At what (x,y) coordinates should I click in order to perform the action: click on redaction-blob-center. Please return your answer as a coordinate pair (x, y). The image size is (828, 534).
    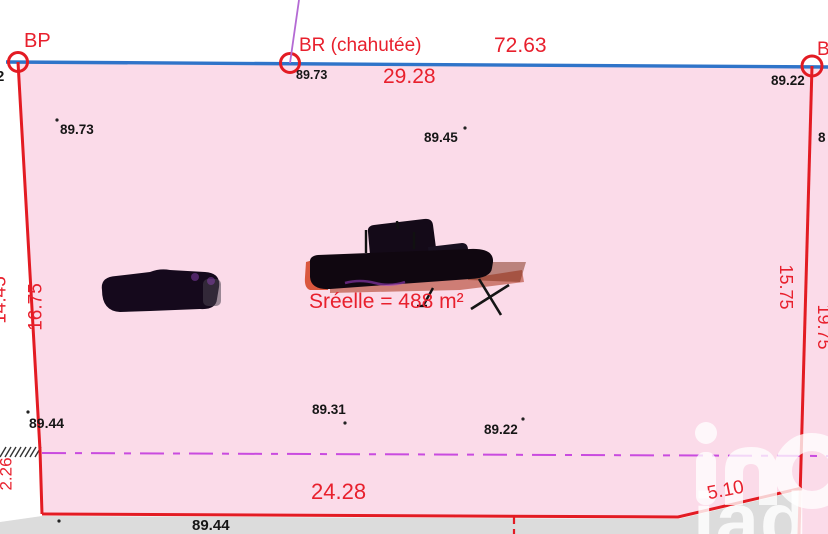
    Looking at the image, I should click on (415, 263).